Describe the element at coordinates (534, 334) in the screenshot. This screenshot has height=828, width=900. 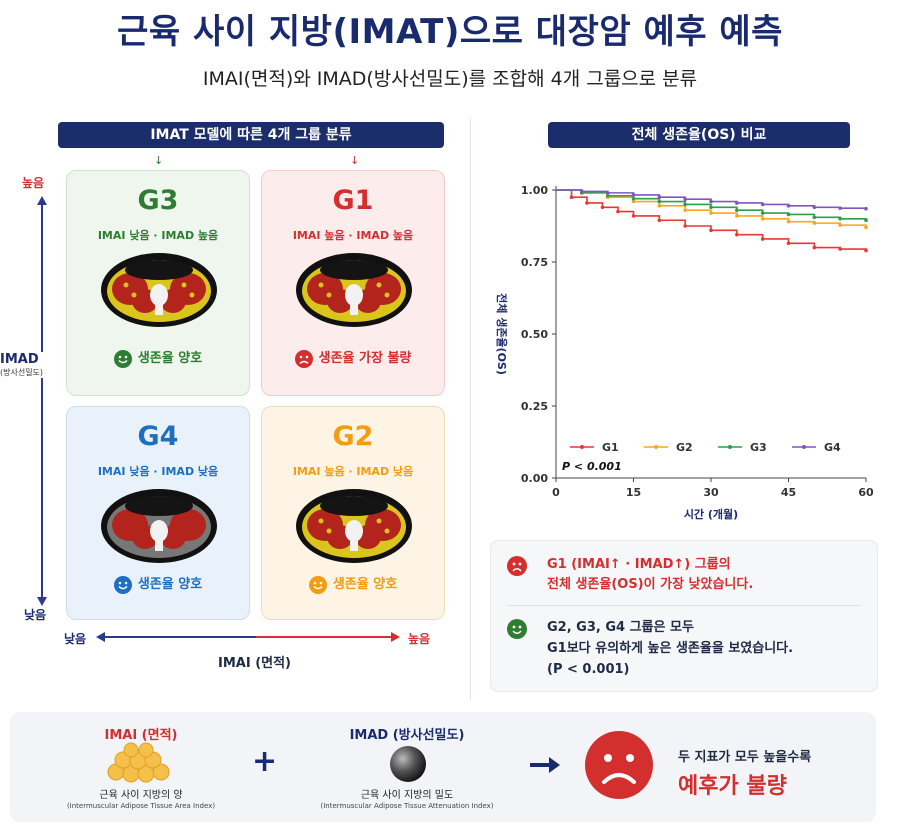
I see `y-tick-label: 0.50` at that location.